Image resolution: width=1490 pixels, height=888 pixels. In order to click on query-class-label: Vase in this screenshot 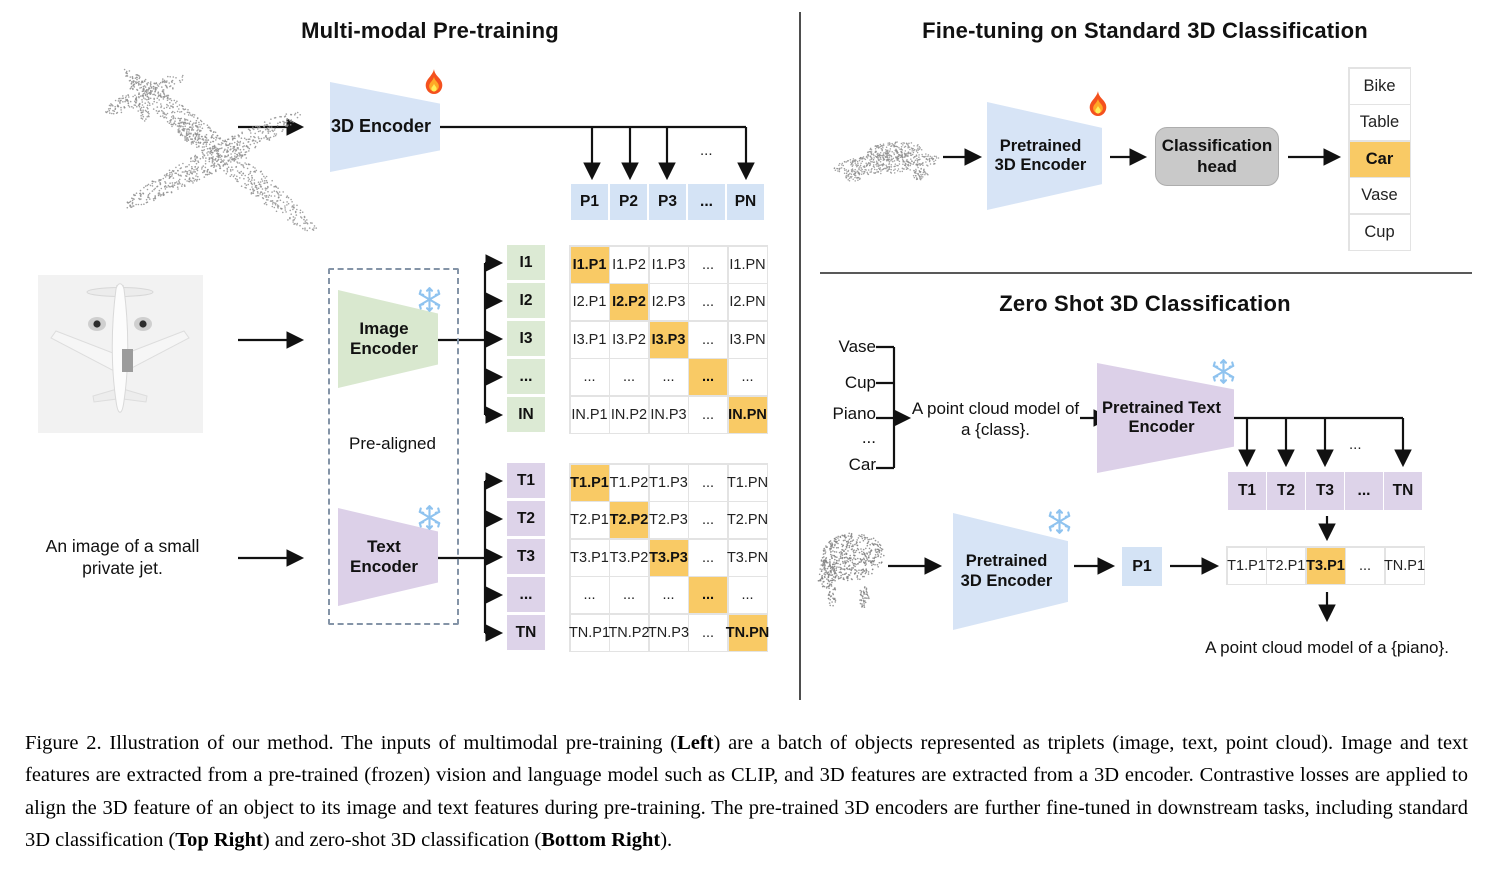, I will do `click(857, 346)`.